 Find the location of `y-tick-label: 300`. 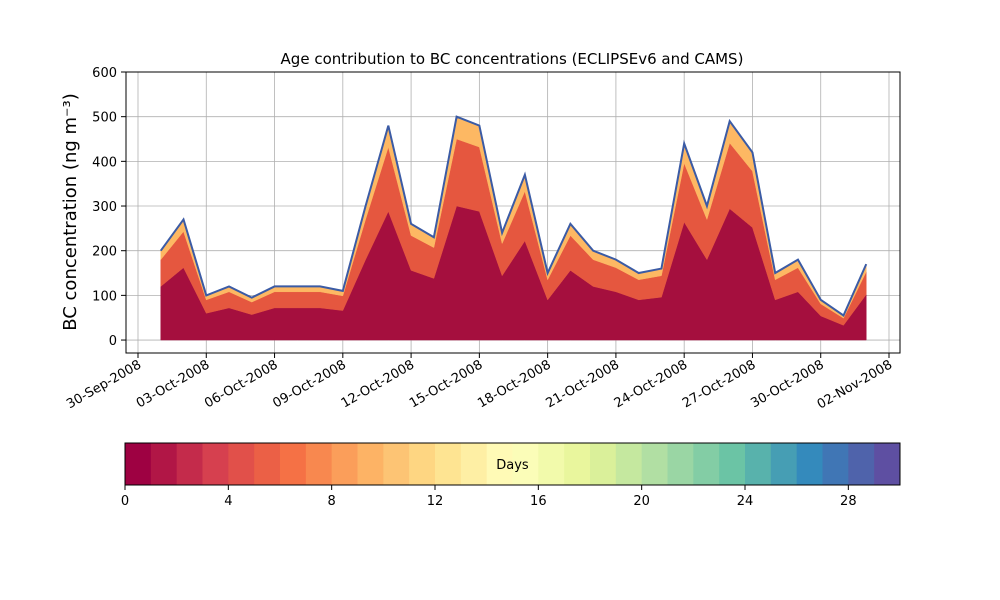

y-tick-label: 300 is located at coordinates (104, 207).